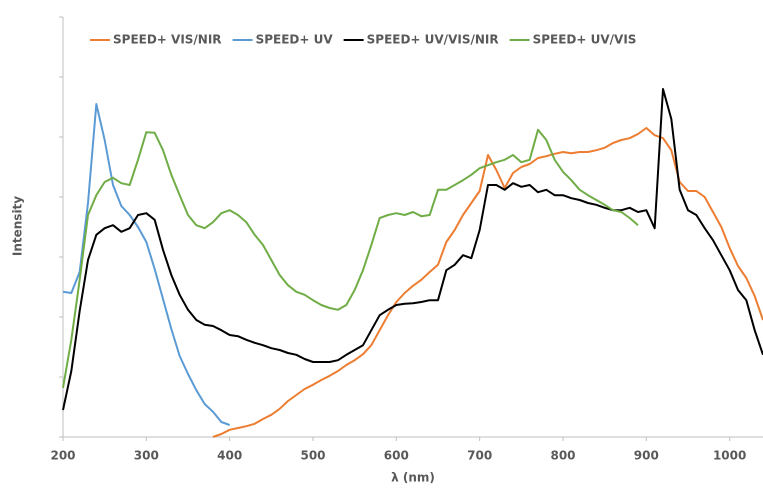 Image resolution: width=763 pixels, height=488 pixels. Describe the element at coordinates (729, 456) in the screenshot. I see `x-tick-label: 1000` at that location.